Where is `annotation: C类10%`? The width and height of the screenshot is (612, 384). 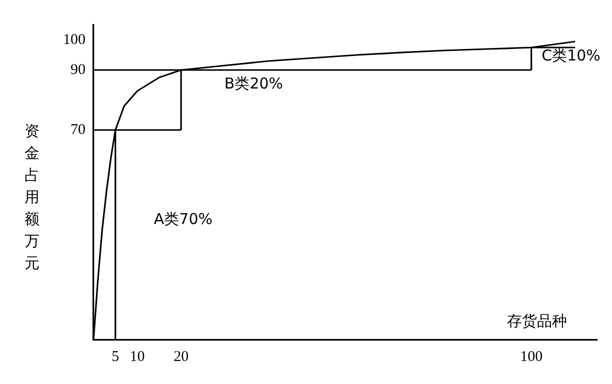 annotation: C类10% is located at coordinates (571, 55).